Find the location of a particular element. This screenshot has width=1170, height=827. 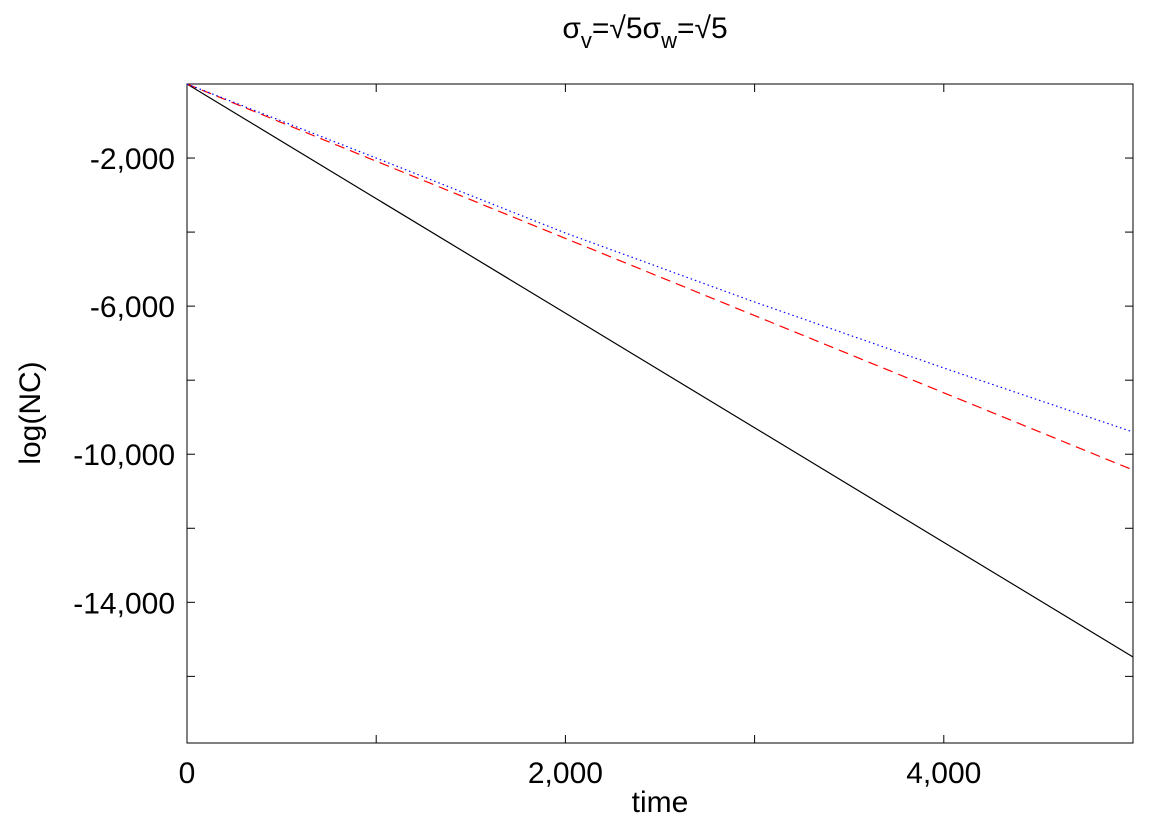

x-tick-label: 2,000 is located at coordinates (565, 773).